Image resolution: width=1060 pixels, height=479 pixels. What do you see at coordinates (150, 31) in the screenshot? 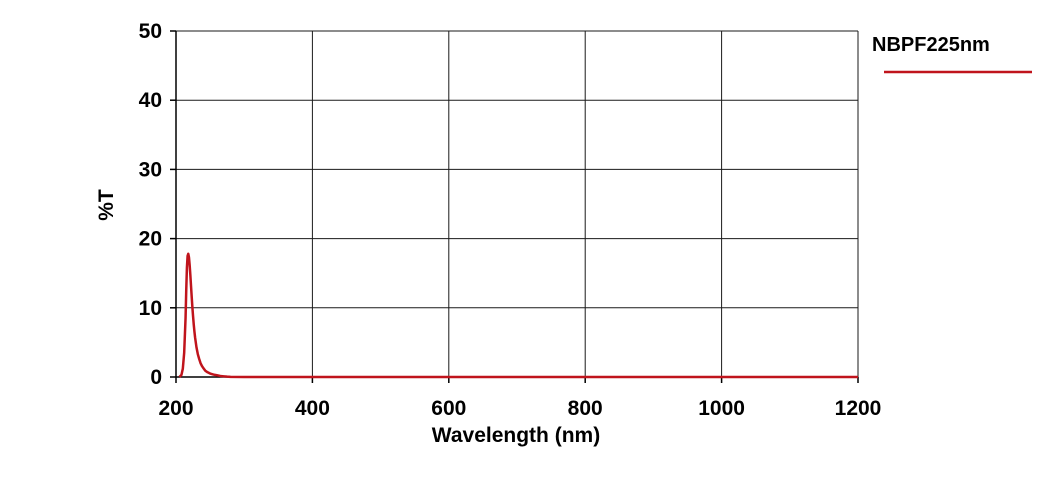
I see `y-tick-label: 50` at bounding box center [150, 31].